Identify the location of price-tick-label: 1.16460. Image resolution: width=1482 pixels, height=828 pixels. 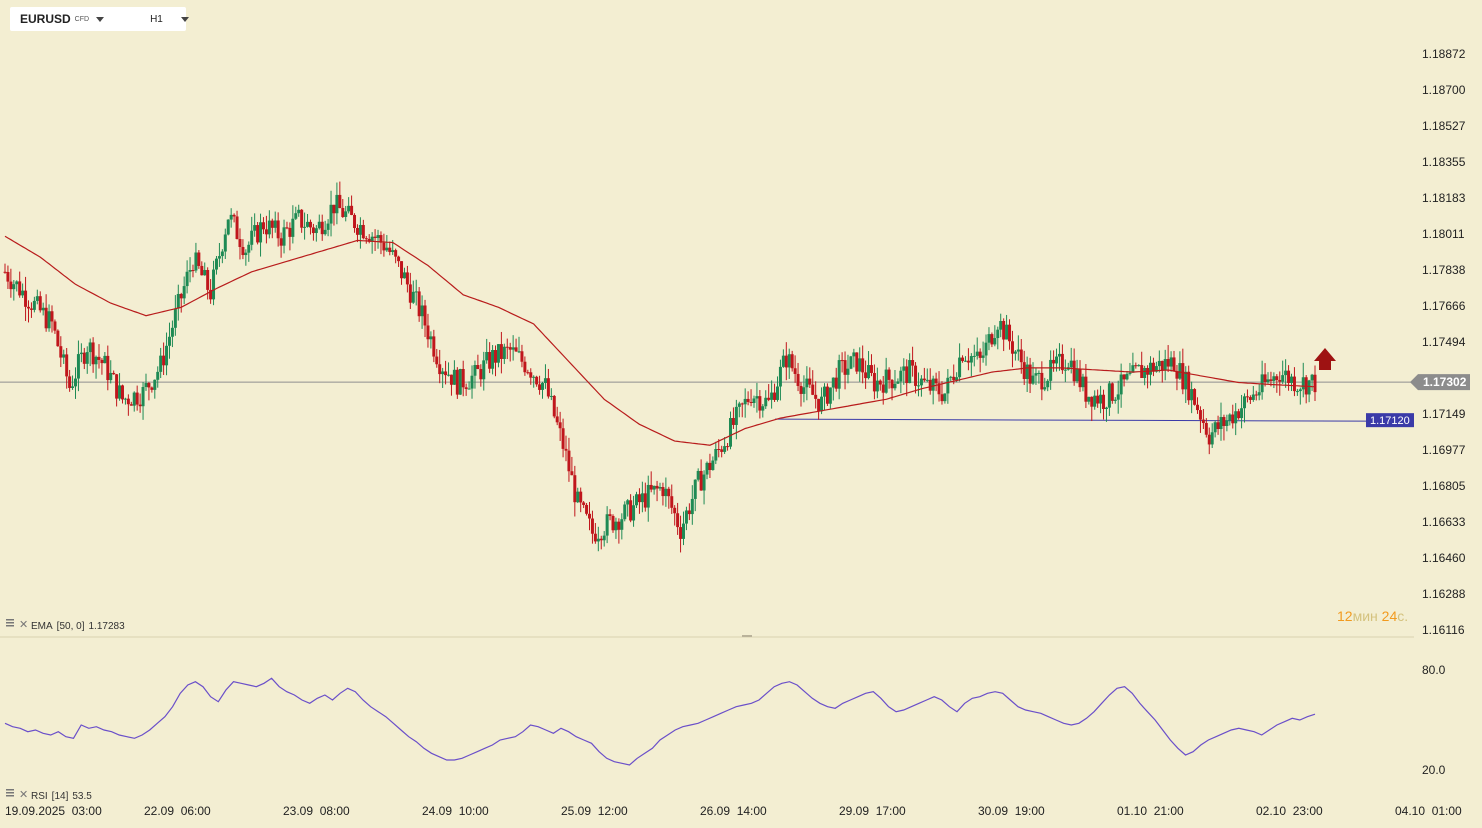
(1444, 558).